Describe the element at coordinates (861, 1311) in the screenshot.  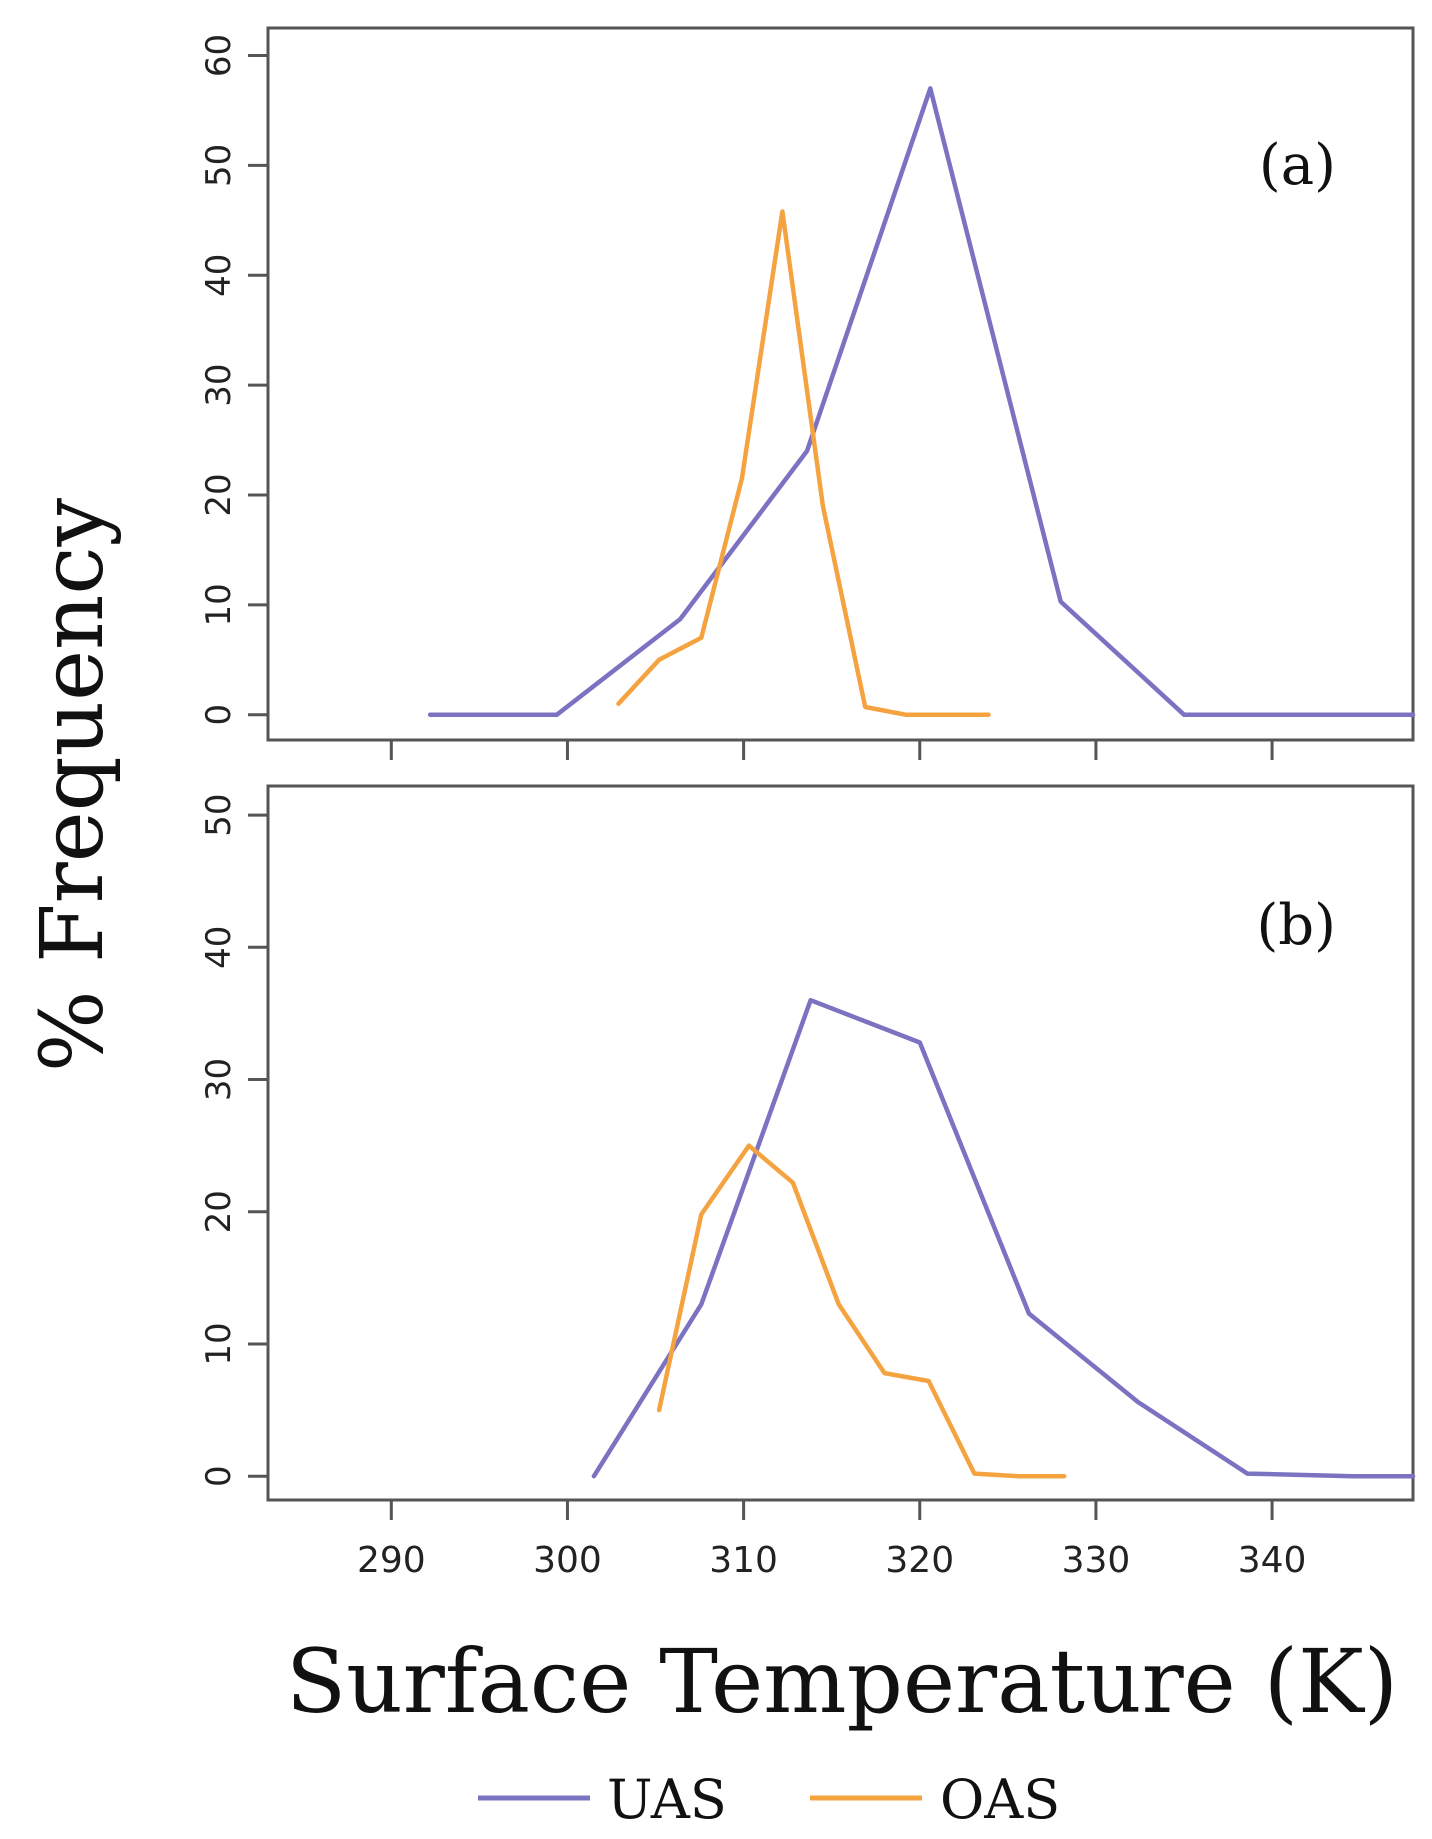
I see `series-line-oas-b` at that location.